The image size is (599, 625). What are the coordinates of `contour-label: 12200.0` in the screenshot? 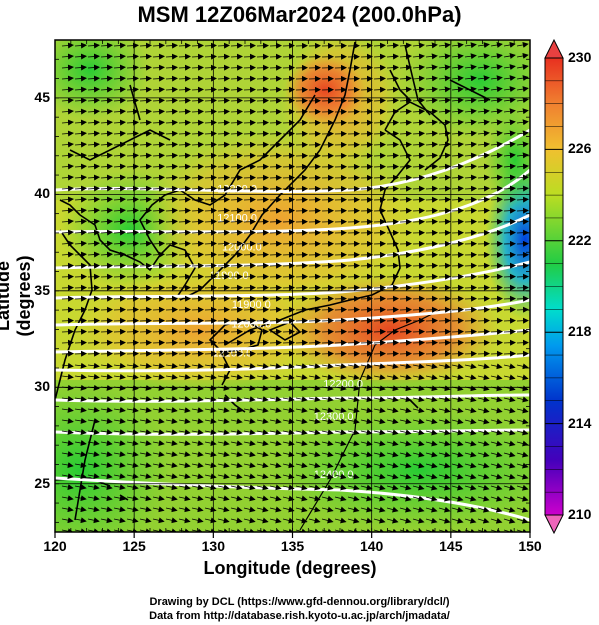 It's located at (237, 189).